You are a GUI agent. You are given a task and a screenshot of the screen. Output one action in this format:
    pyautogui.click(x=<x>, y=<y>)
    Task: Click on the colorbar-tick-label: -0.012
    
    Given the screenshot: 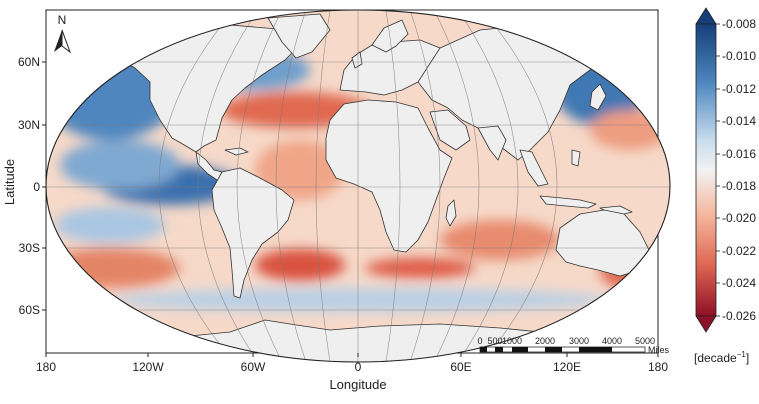 What is the action you would take?
    pyautogui.click(x=739, y=89)
    